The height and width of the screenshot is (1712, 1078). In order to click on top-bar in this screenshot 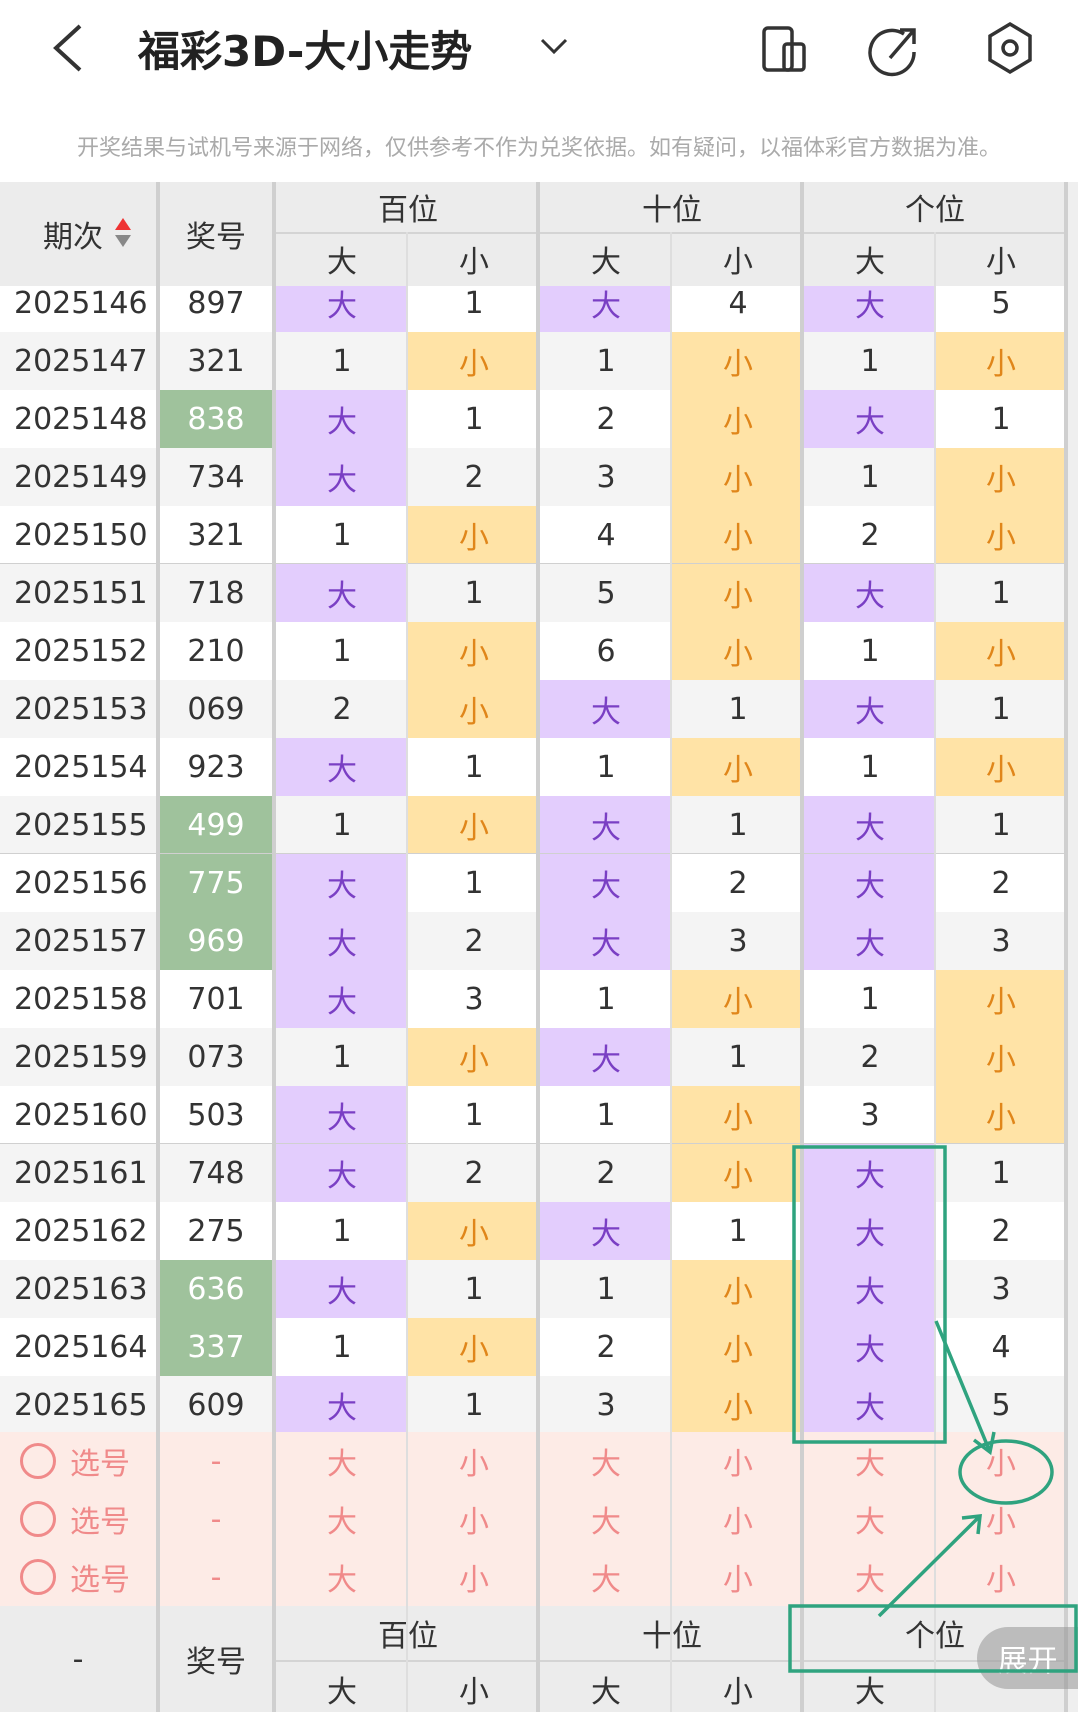, I will do `click(542, 49)`.